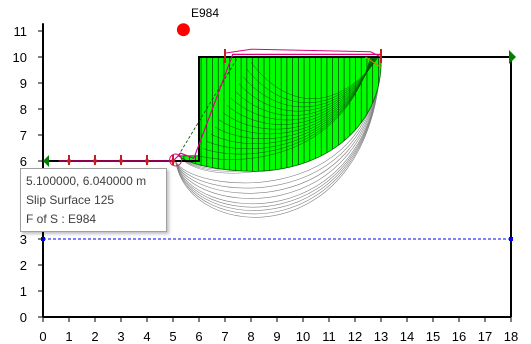 This screenshot has width=531, height=344. What do you see at coordinates (224, 336) in the screenshot?
I see `x-tick-label: 7` at bounding box center [224, 336].